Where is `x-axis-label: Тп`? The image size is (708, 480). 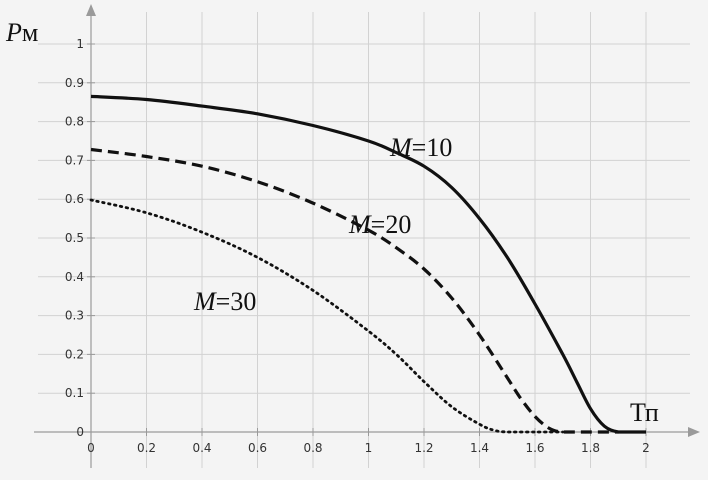 x-axis-label: Тп is located at coordinates (644, 412).